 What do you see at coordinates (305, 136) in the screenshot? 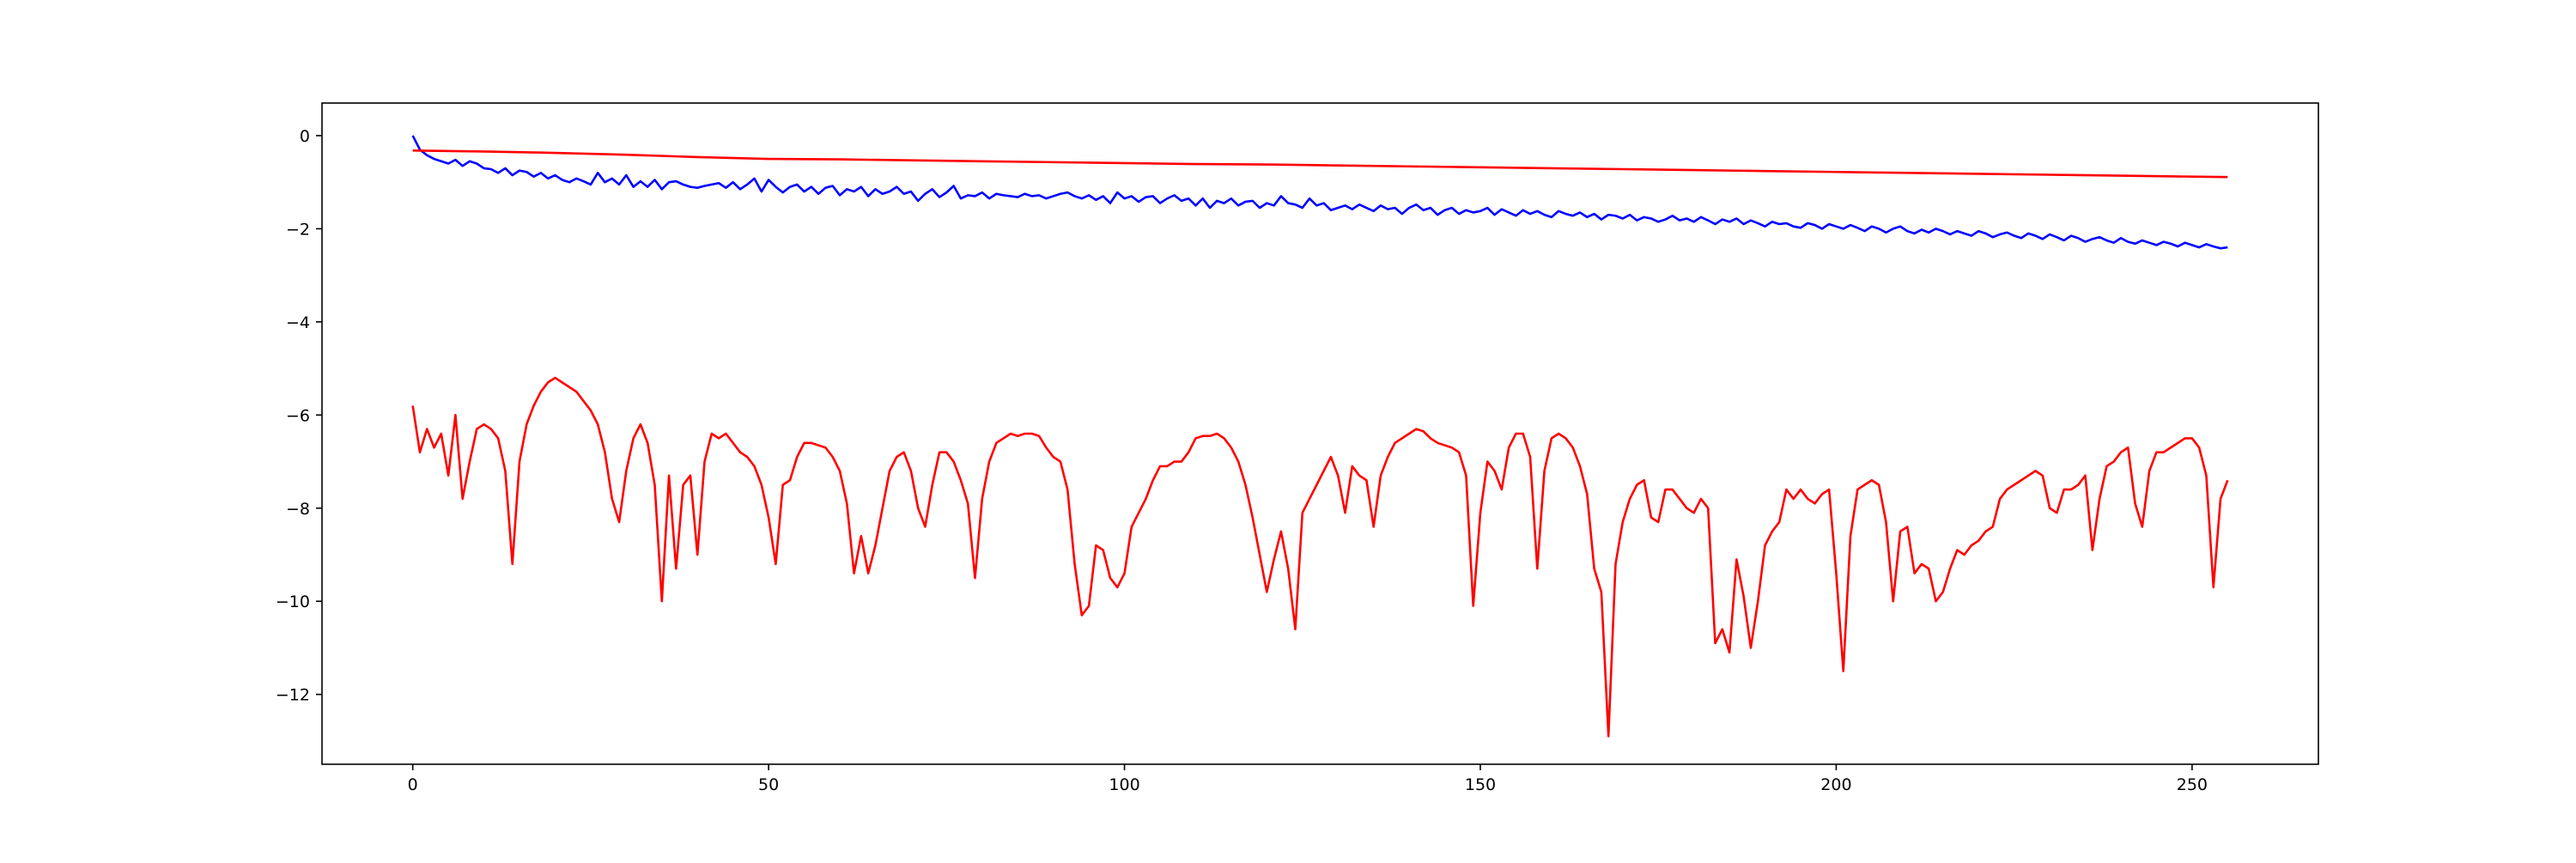
I see `y-tick-label: 0` at bounding box center [305, 136].